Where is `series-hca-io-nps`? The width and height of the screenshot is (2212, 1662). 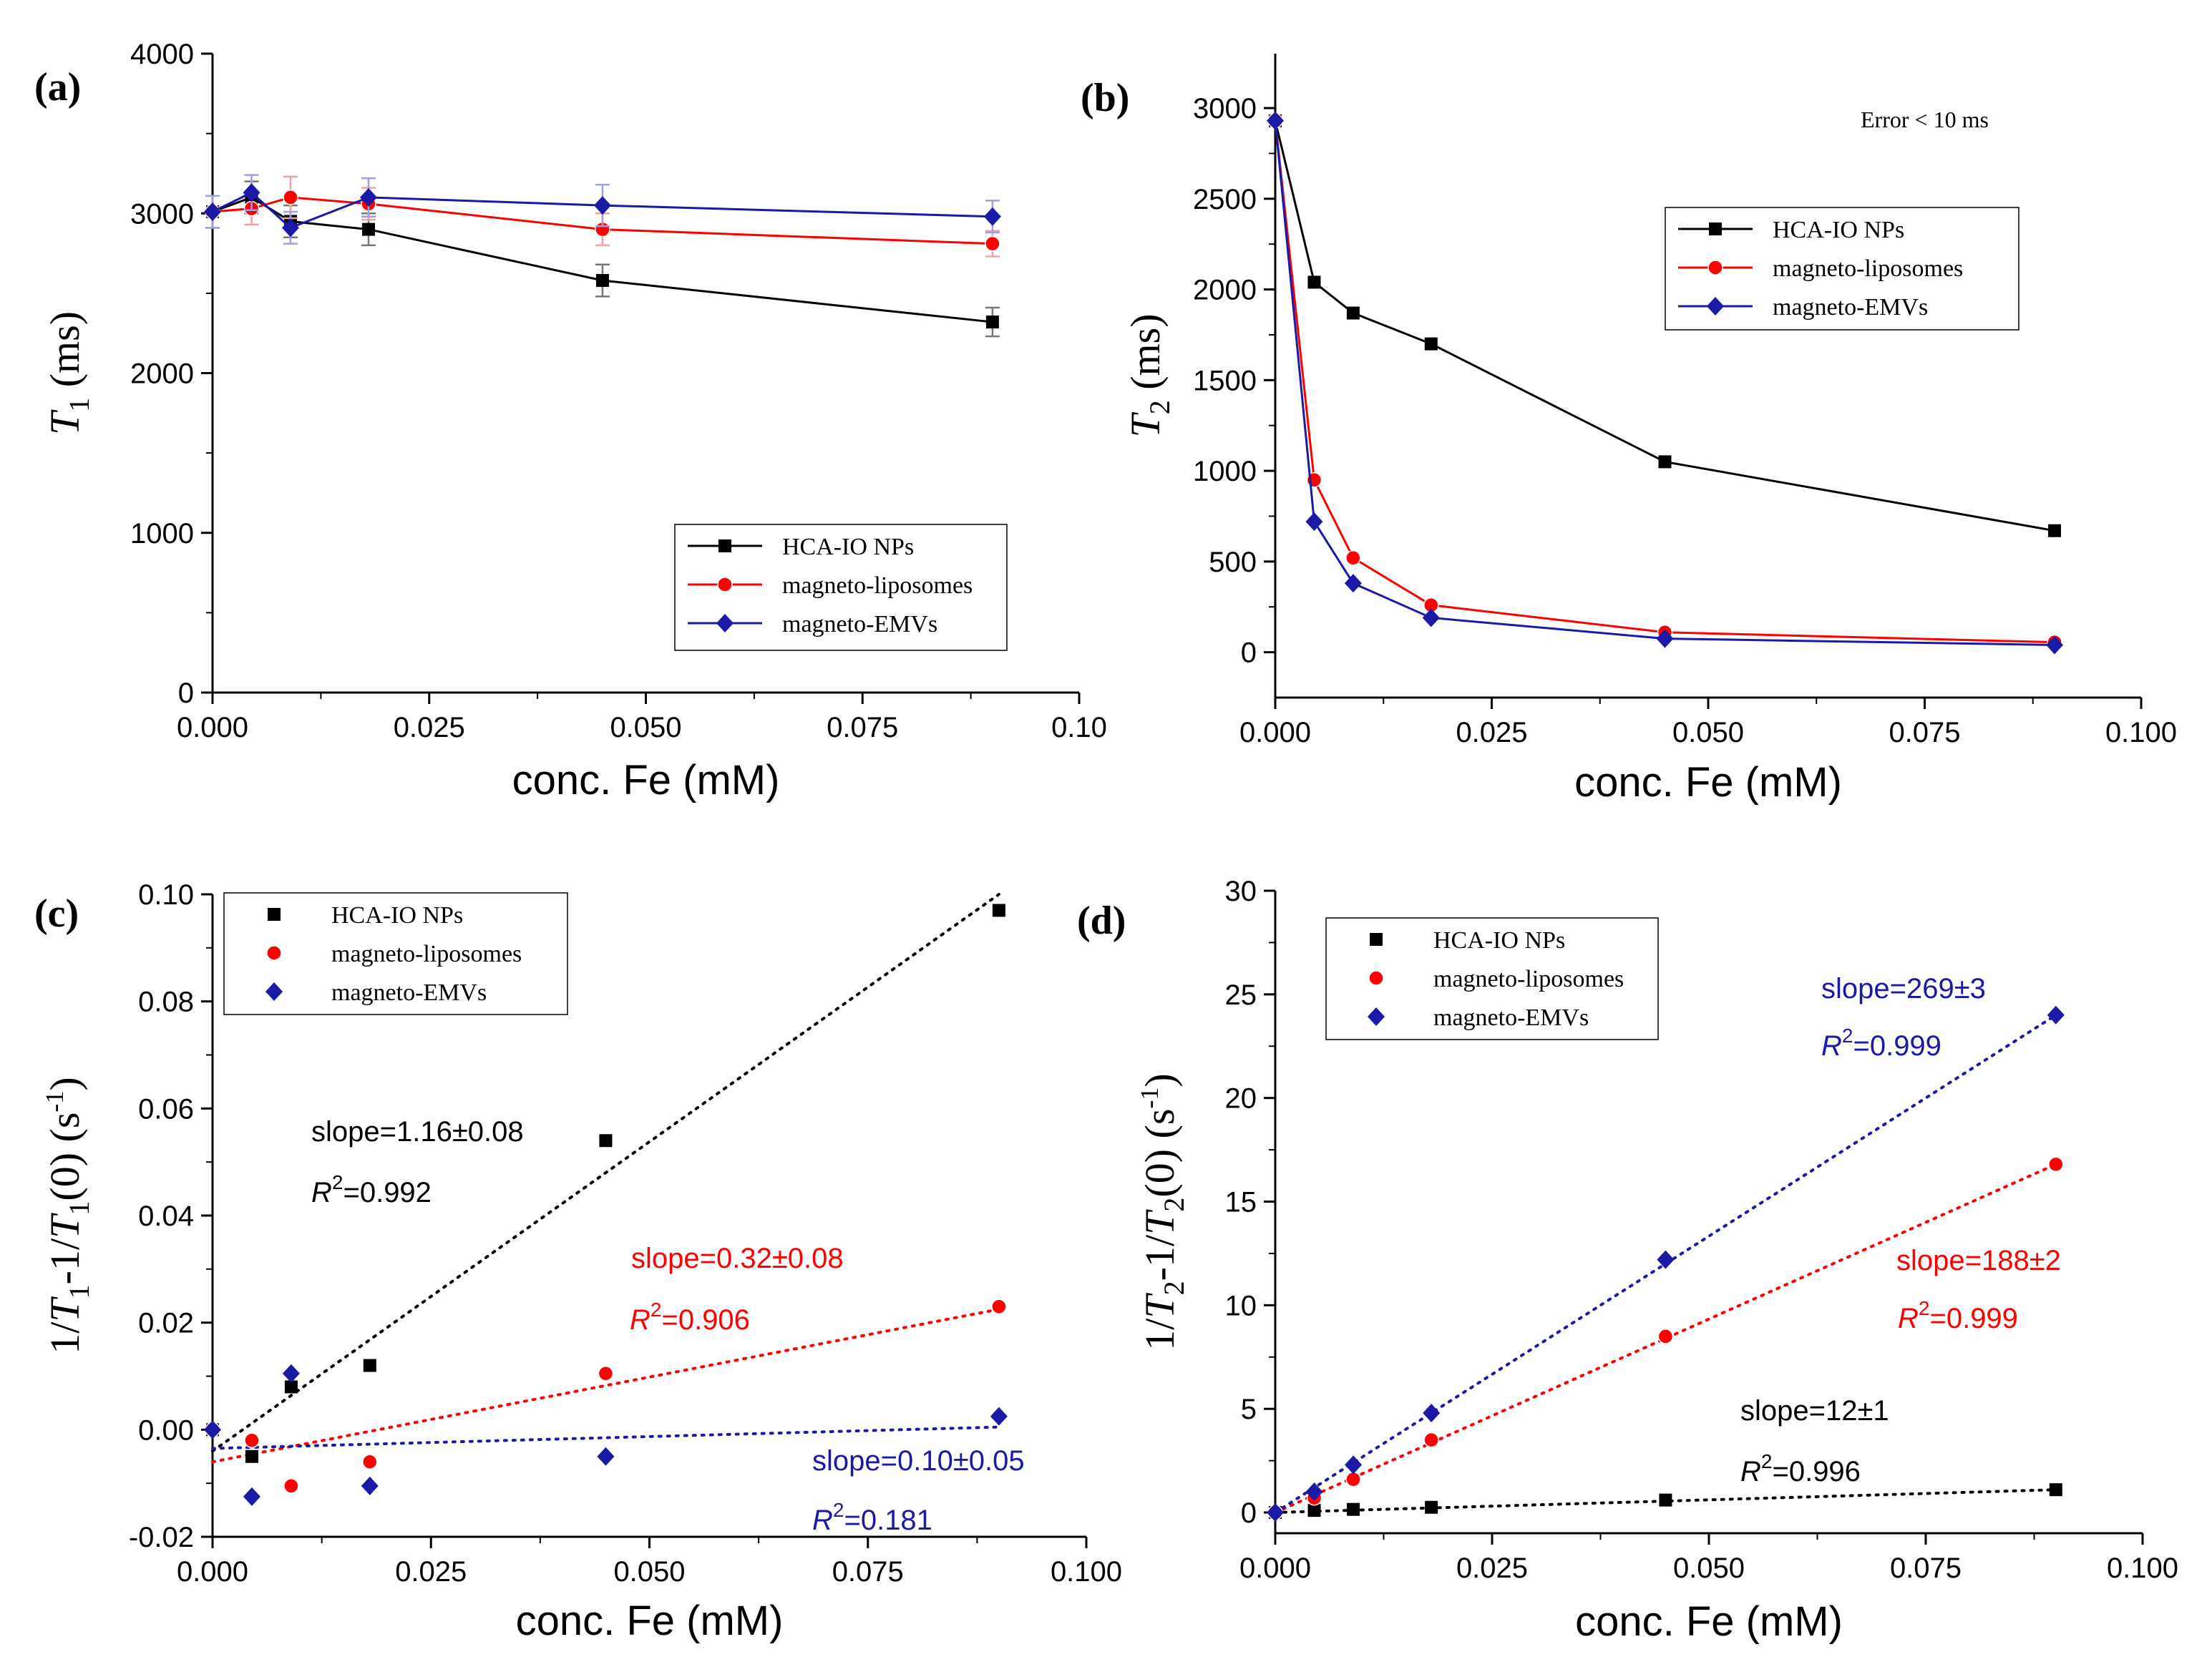
series-hca-io-nps is located at coordinates (605, 1183).